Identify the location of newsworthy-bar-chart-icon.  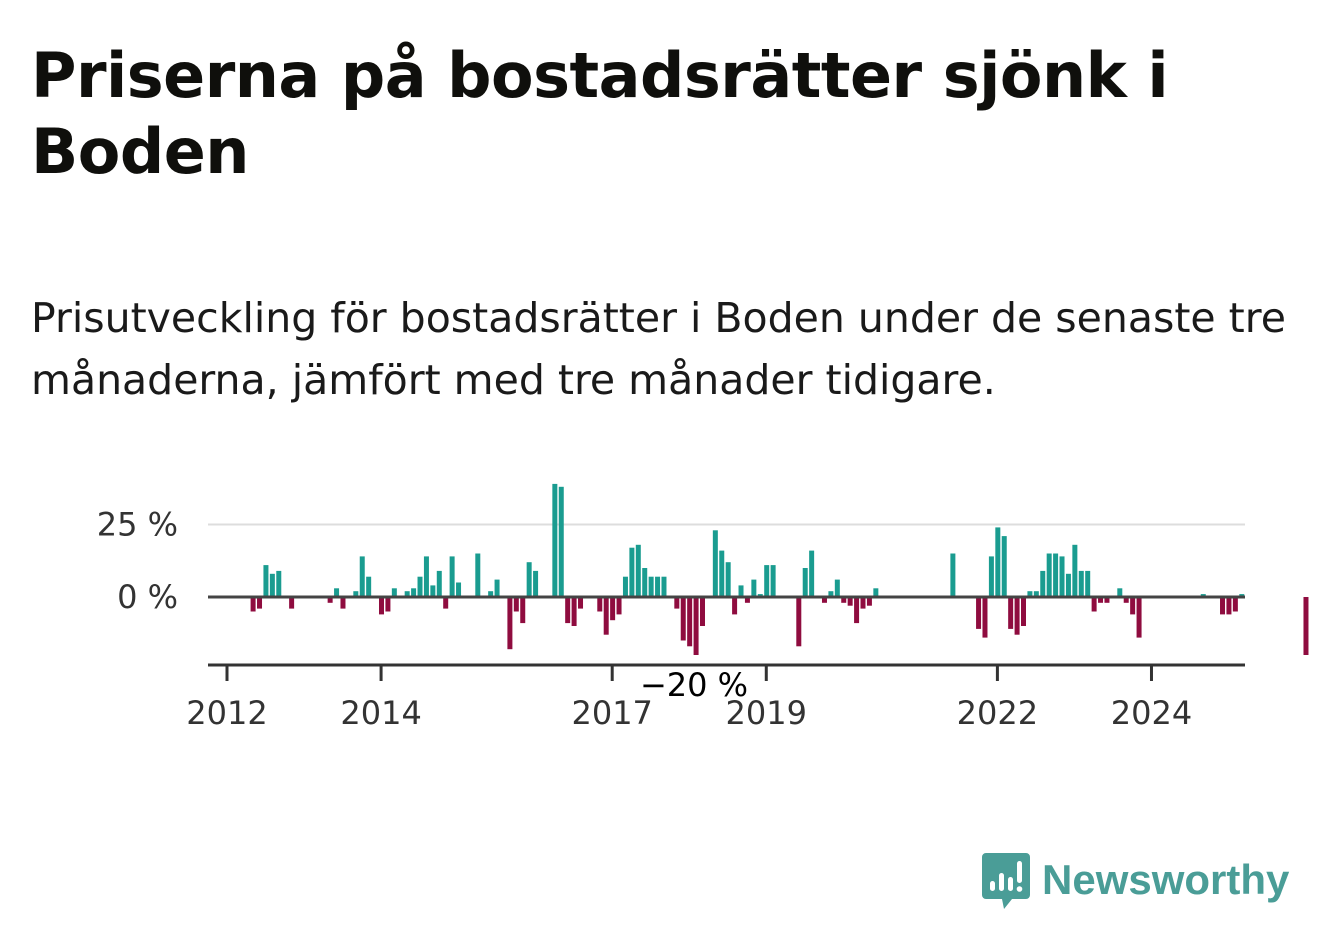
(1006, 881).